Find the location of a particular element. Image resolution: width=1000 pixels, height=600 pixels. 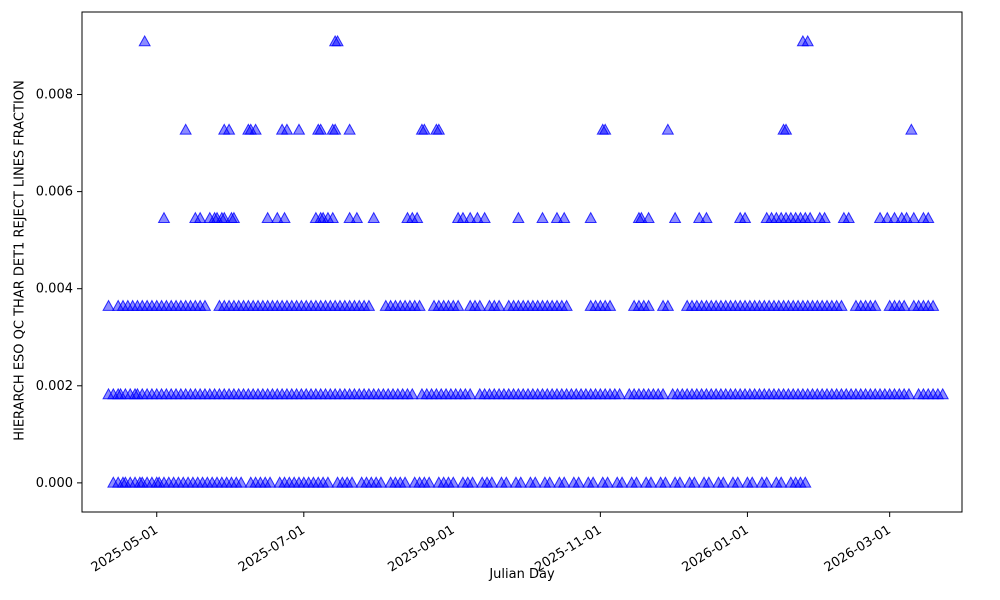

y-tick-label: 0.008 is located at coordinates (54, 95).